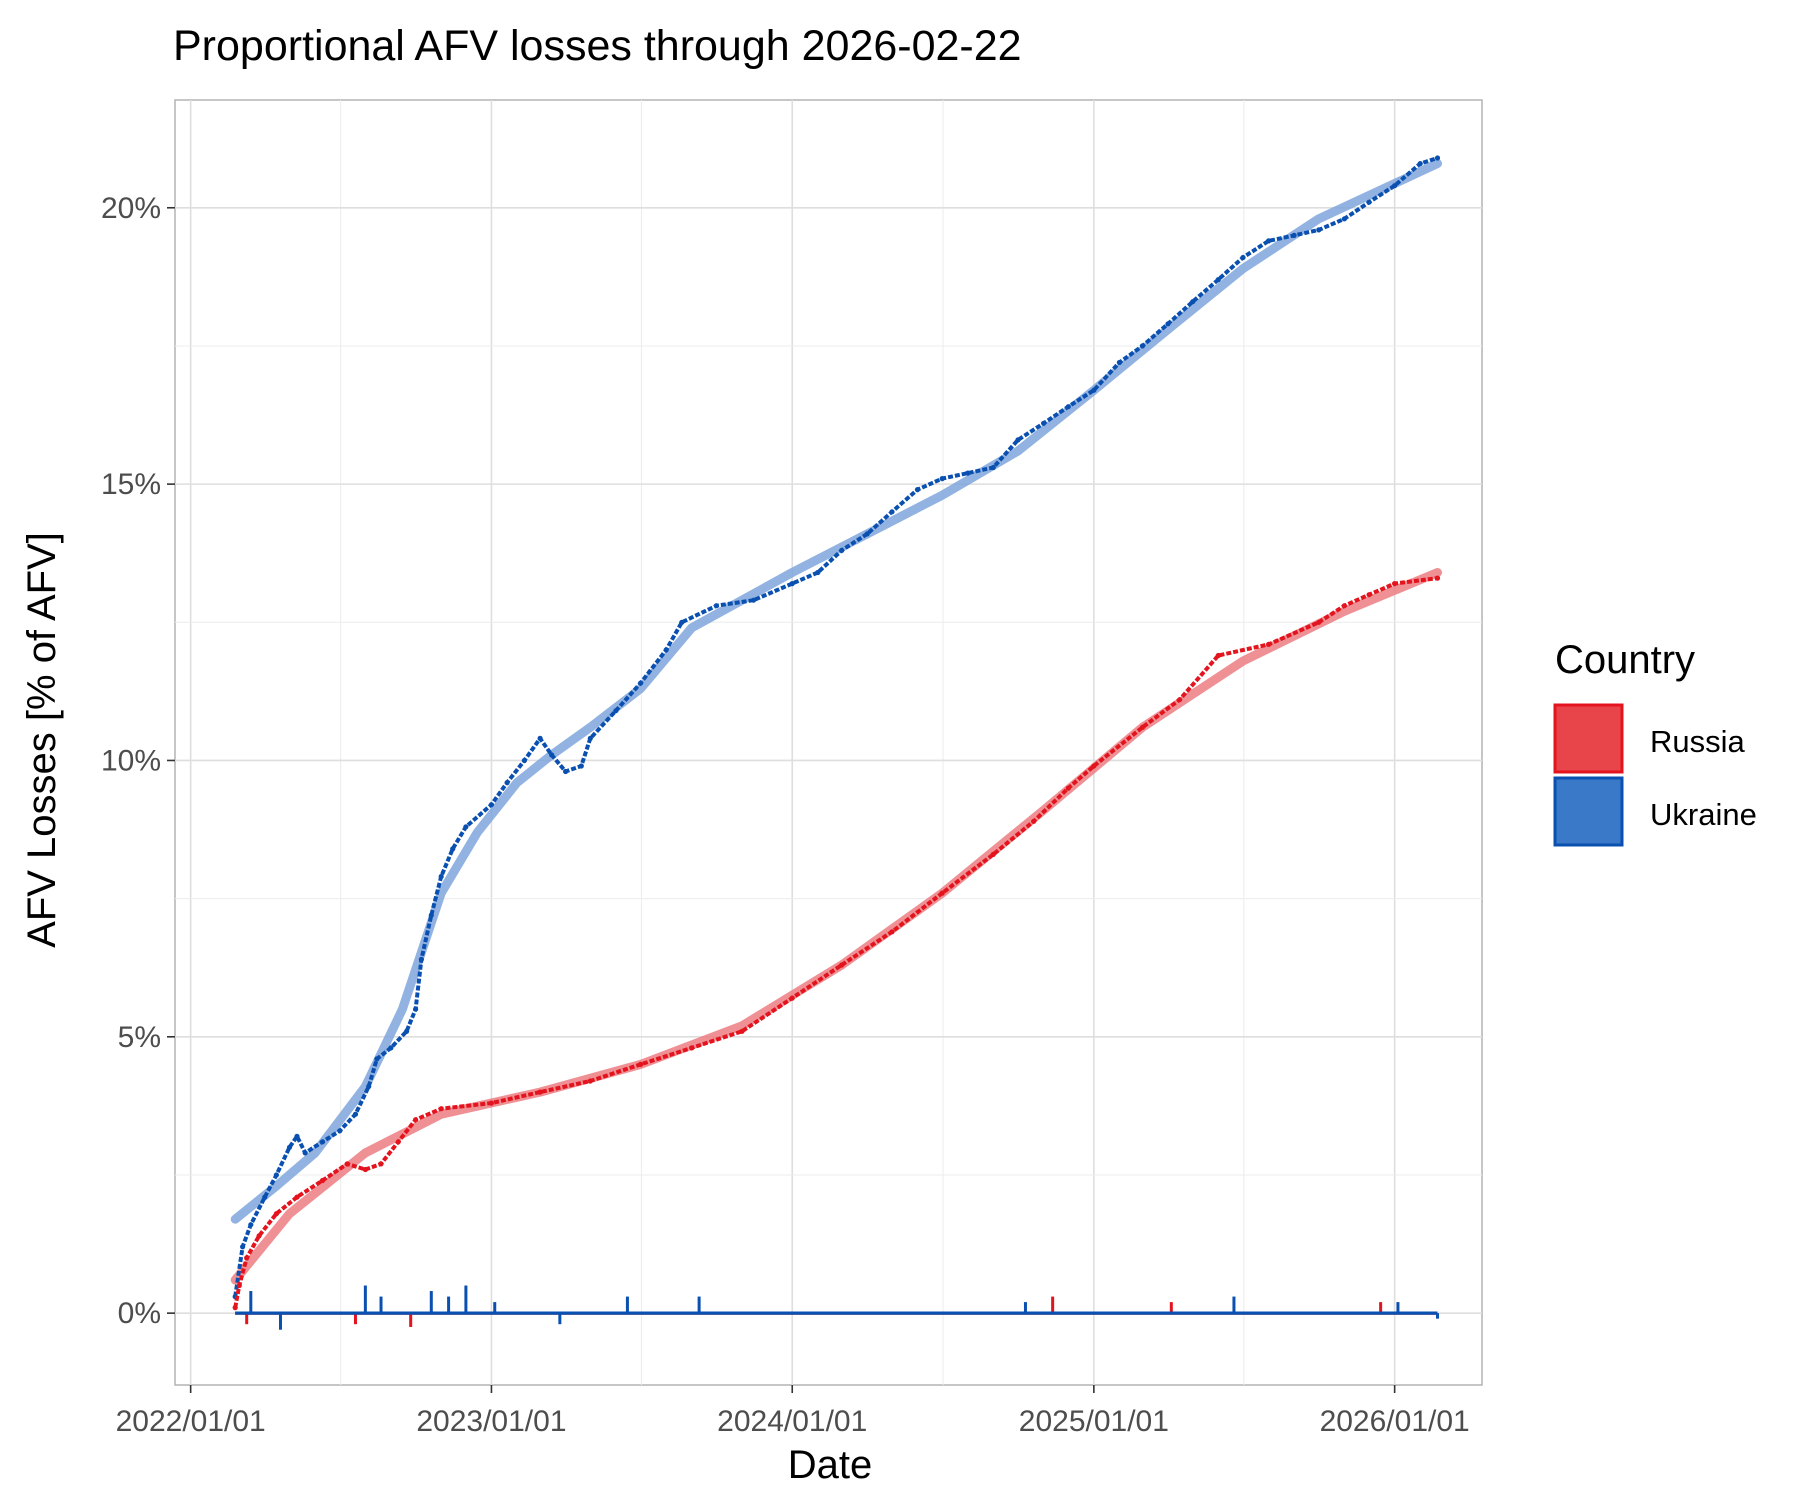 This screenshot has width=1800, height=1505. Describe the element at coordinates (191, 1421) in the screenshot. I see `x-tick-label: 2022/01/01` at that location.